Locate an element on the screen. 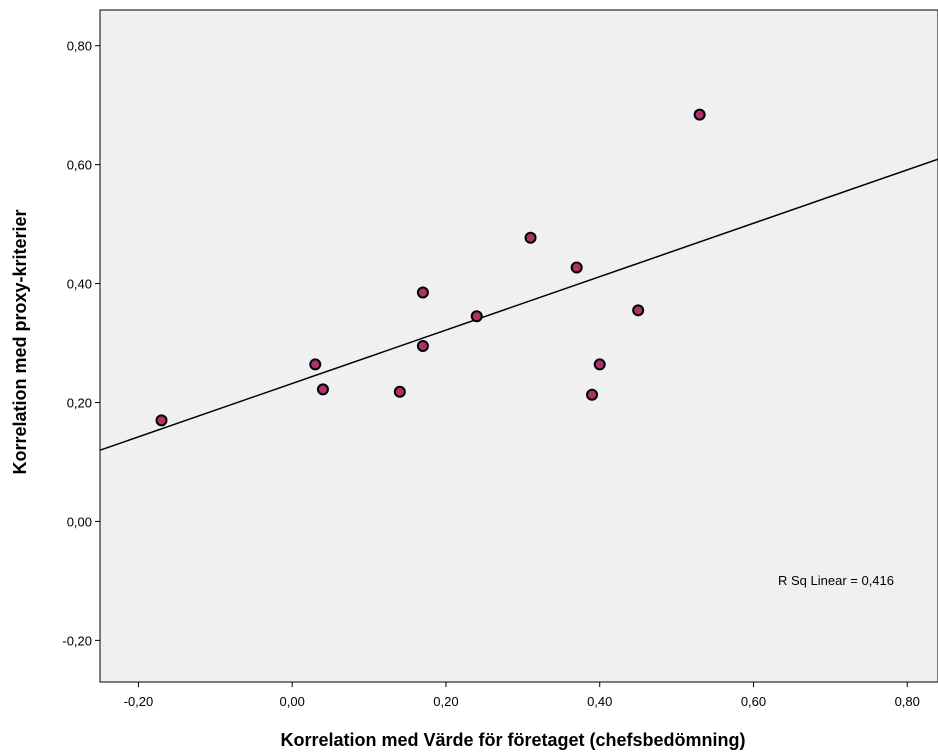 The width and height of the screenshot is (938, 753). y-tick-label: 0,60 is located at coordinates (79, 165).